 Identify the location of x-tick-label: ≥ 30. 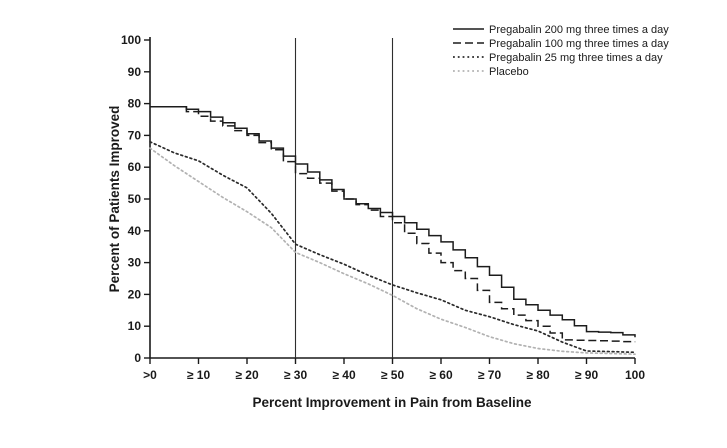
(296, 375).